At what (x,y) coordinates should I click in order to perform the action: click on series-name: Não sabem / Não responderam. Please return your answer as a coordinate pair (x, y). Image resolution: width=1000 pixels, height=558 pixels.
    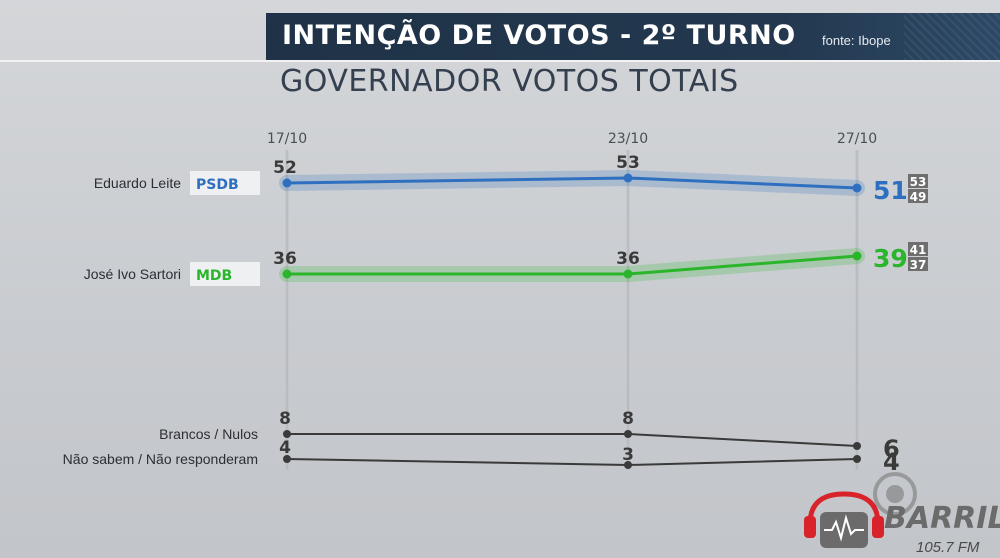
    Looking at the image, I should click on (160, 459).